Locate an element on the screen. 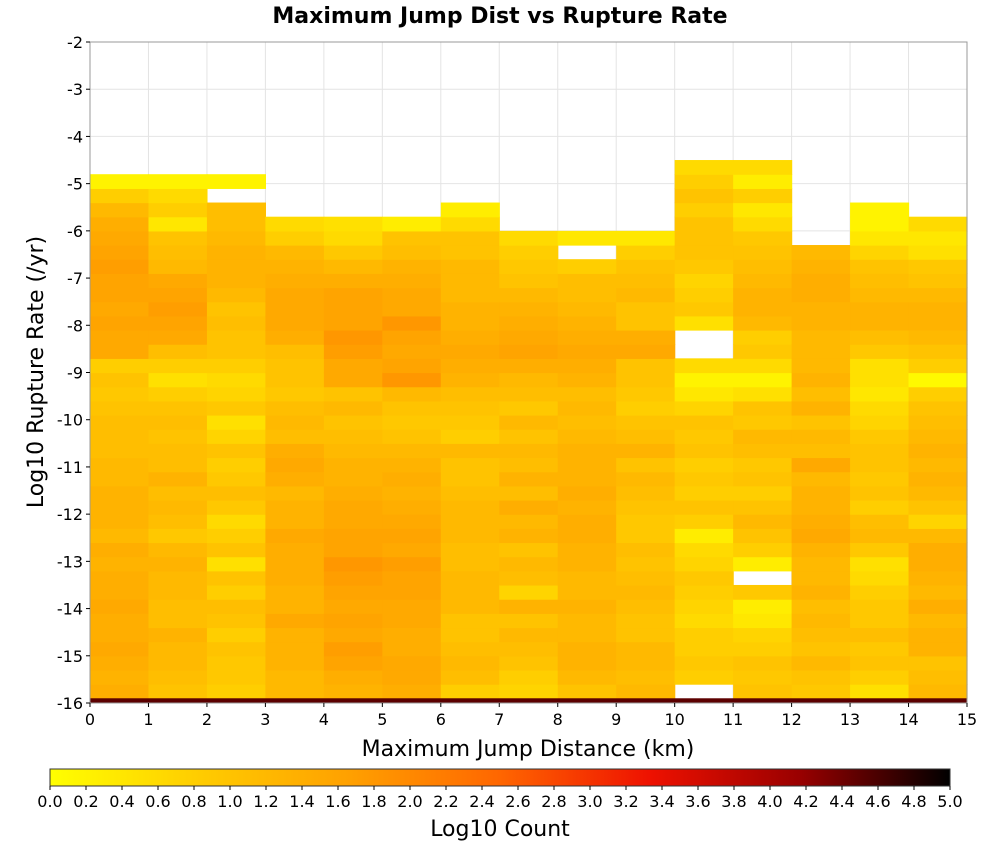 This screenshot has height=850, width=1000. colorbar-tick-label: 5.0 is located at coordinates (949, 801).